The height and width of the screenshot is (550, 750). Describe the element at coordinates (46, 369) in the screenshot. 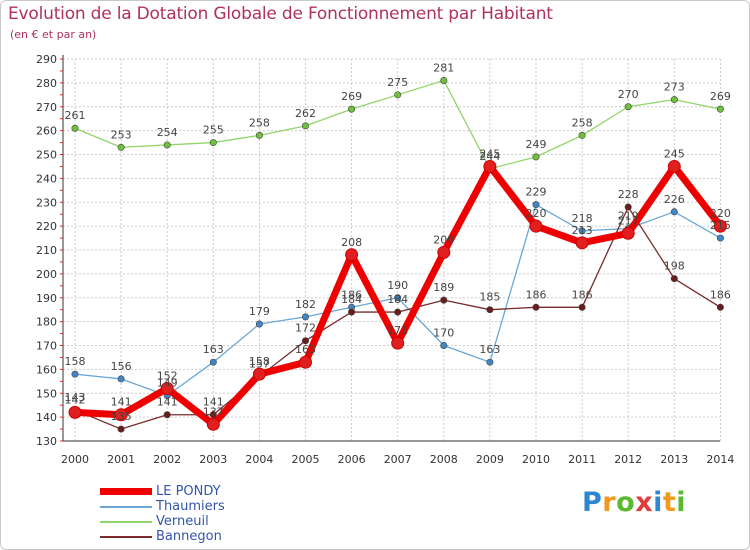

I see `y-tick-label: 160` at that location.